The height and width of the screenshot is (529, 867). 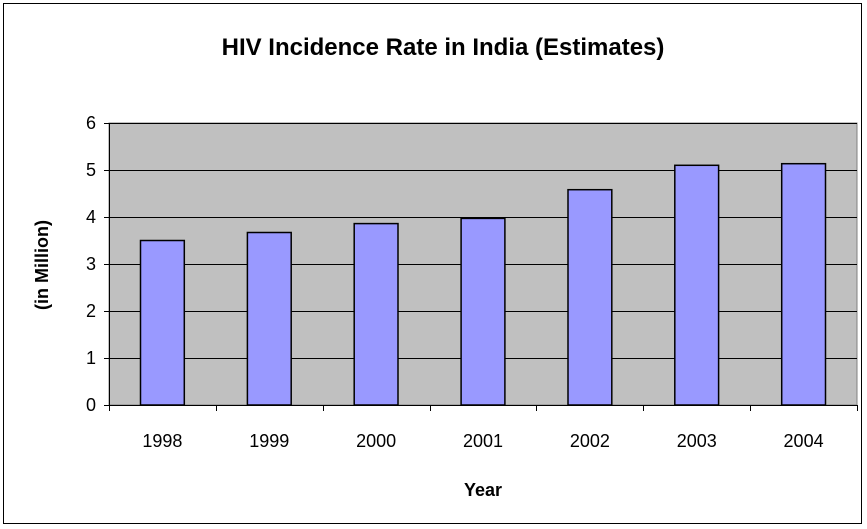 What do you see at coordinates (590, 297) in the screenshot?
I see `bar-2002` at bounding box center [590, 297].